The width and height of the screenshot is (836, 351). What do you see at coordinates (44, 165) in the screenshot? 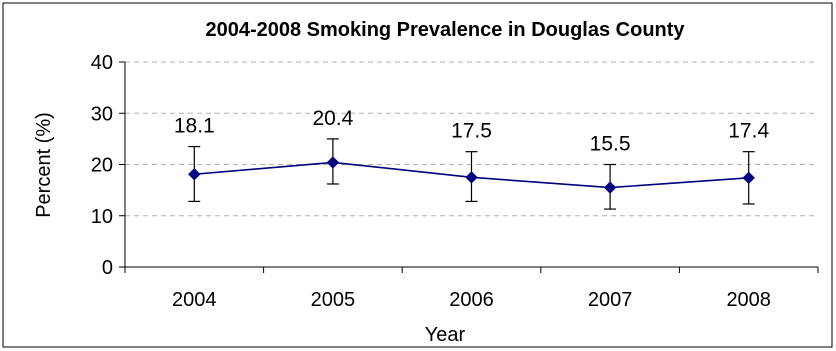
I see `y-axis-label: Percent (%)` at bounding box center [44, 165].